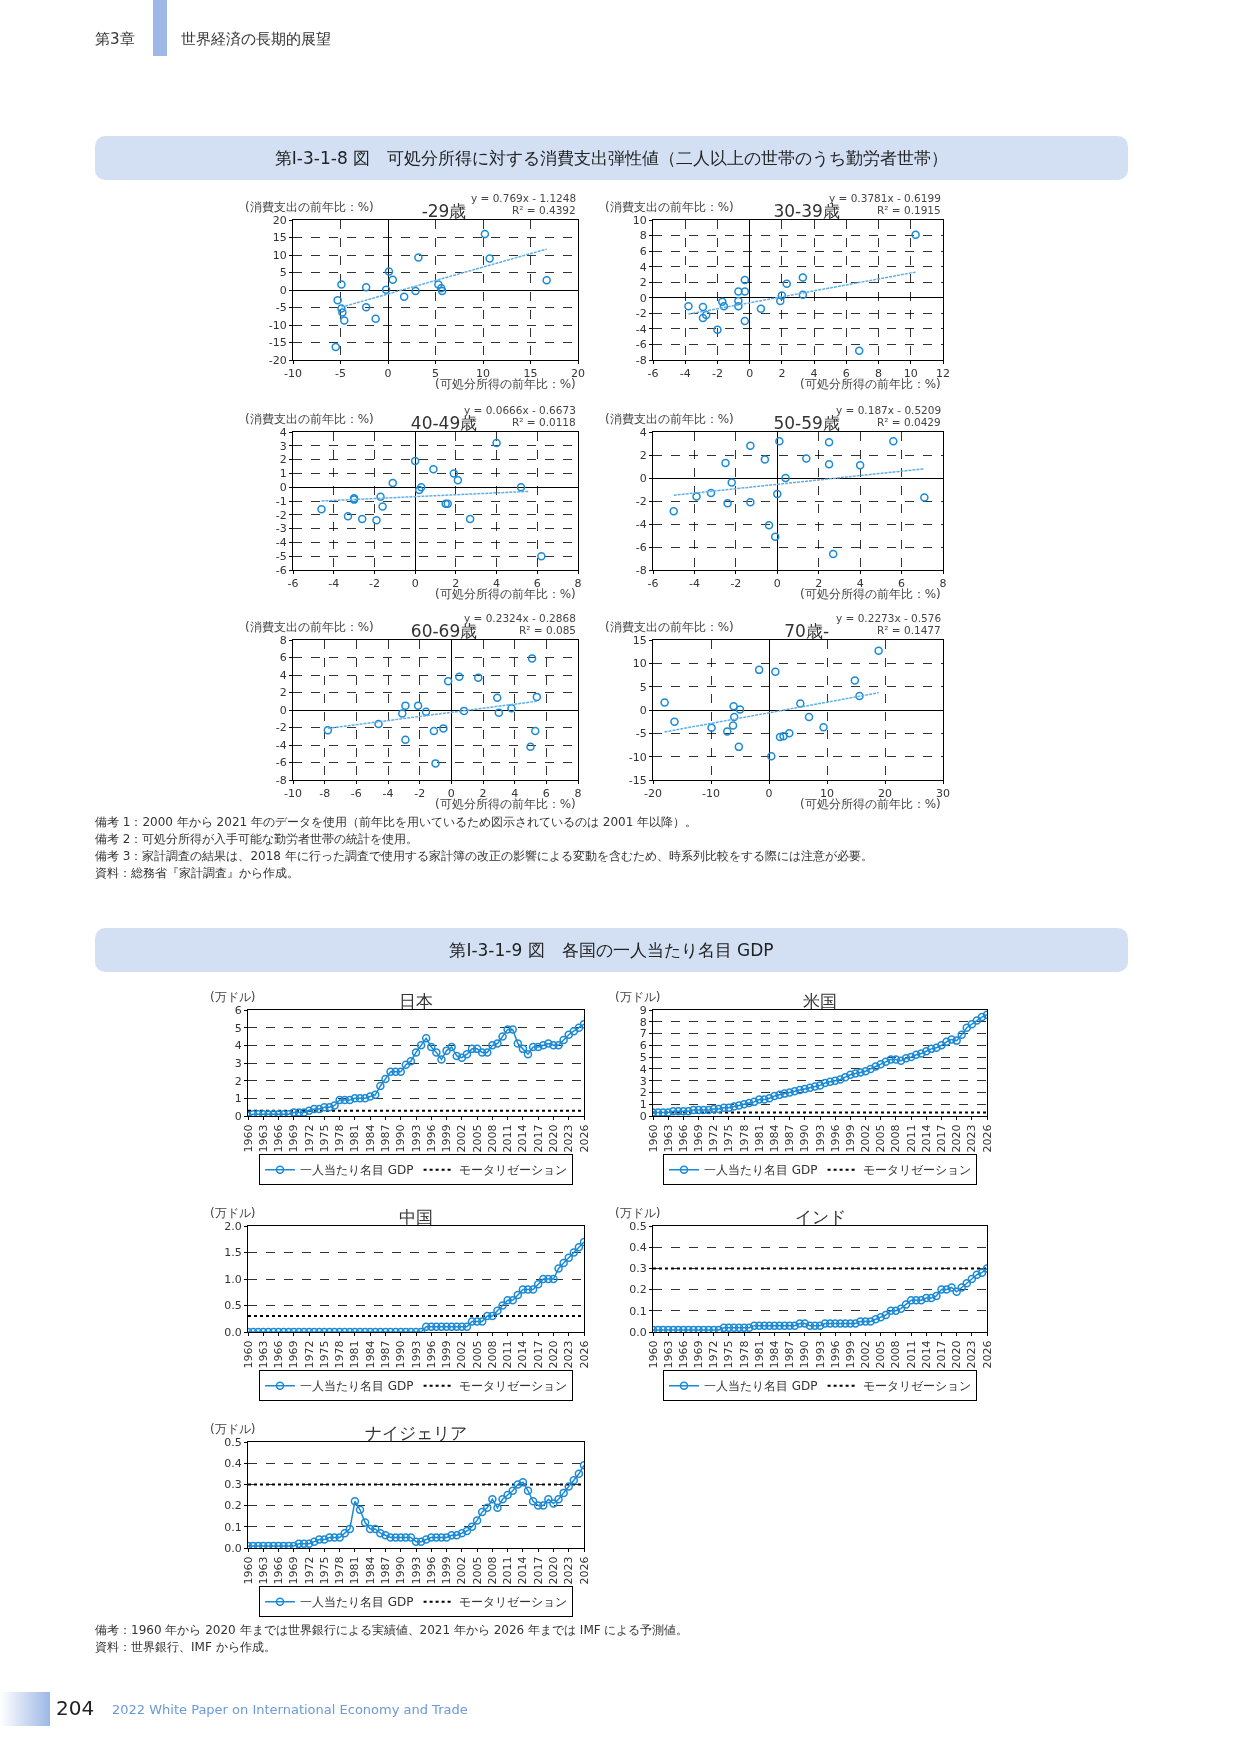 This screenshot has height=1754, width=1241. What do you see at coordinates (643, 710) in the screenshot?
I see `y-tick-label: 0` at bounding box center [643, 710].